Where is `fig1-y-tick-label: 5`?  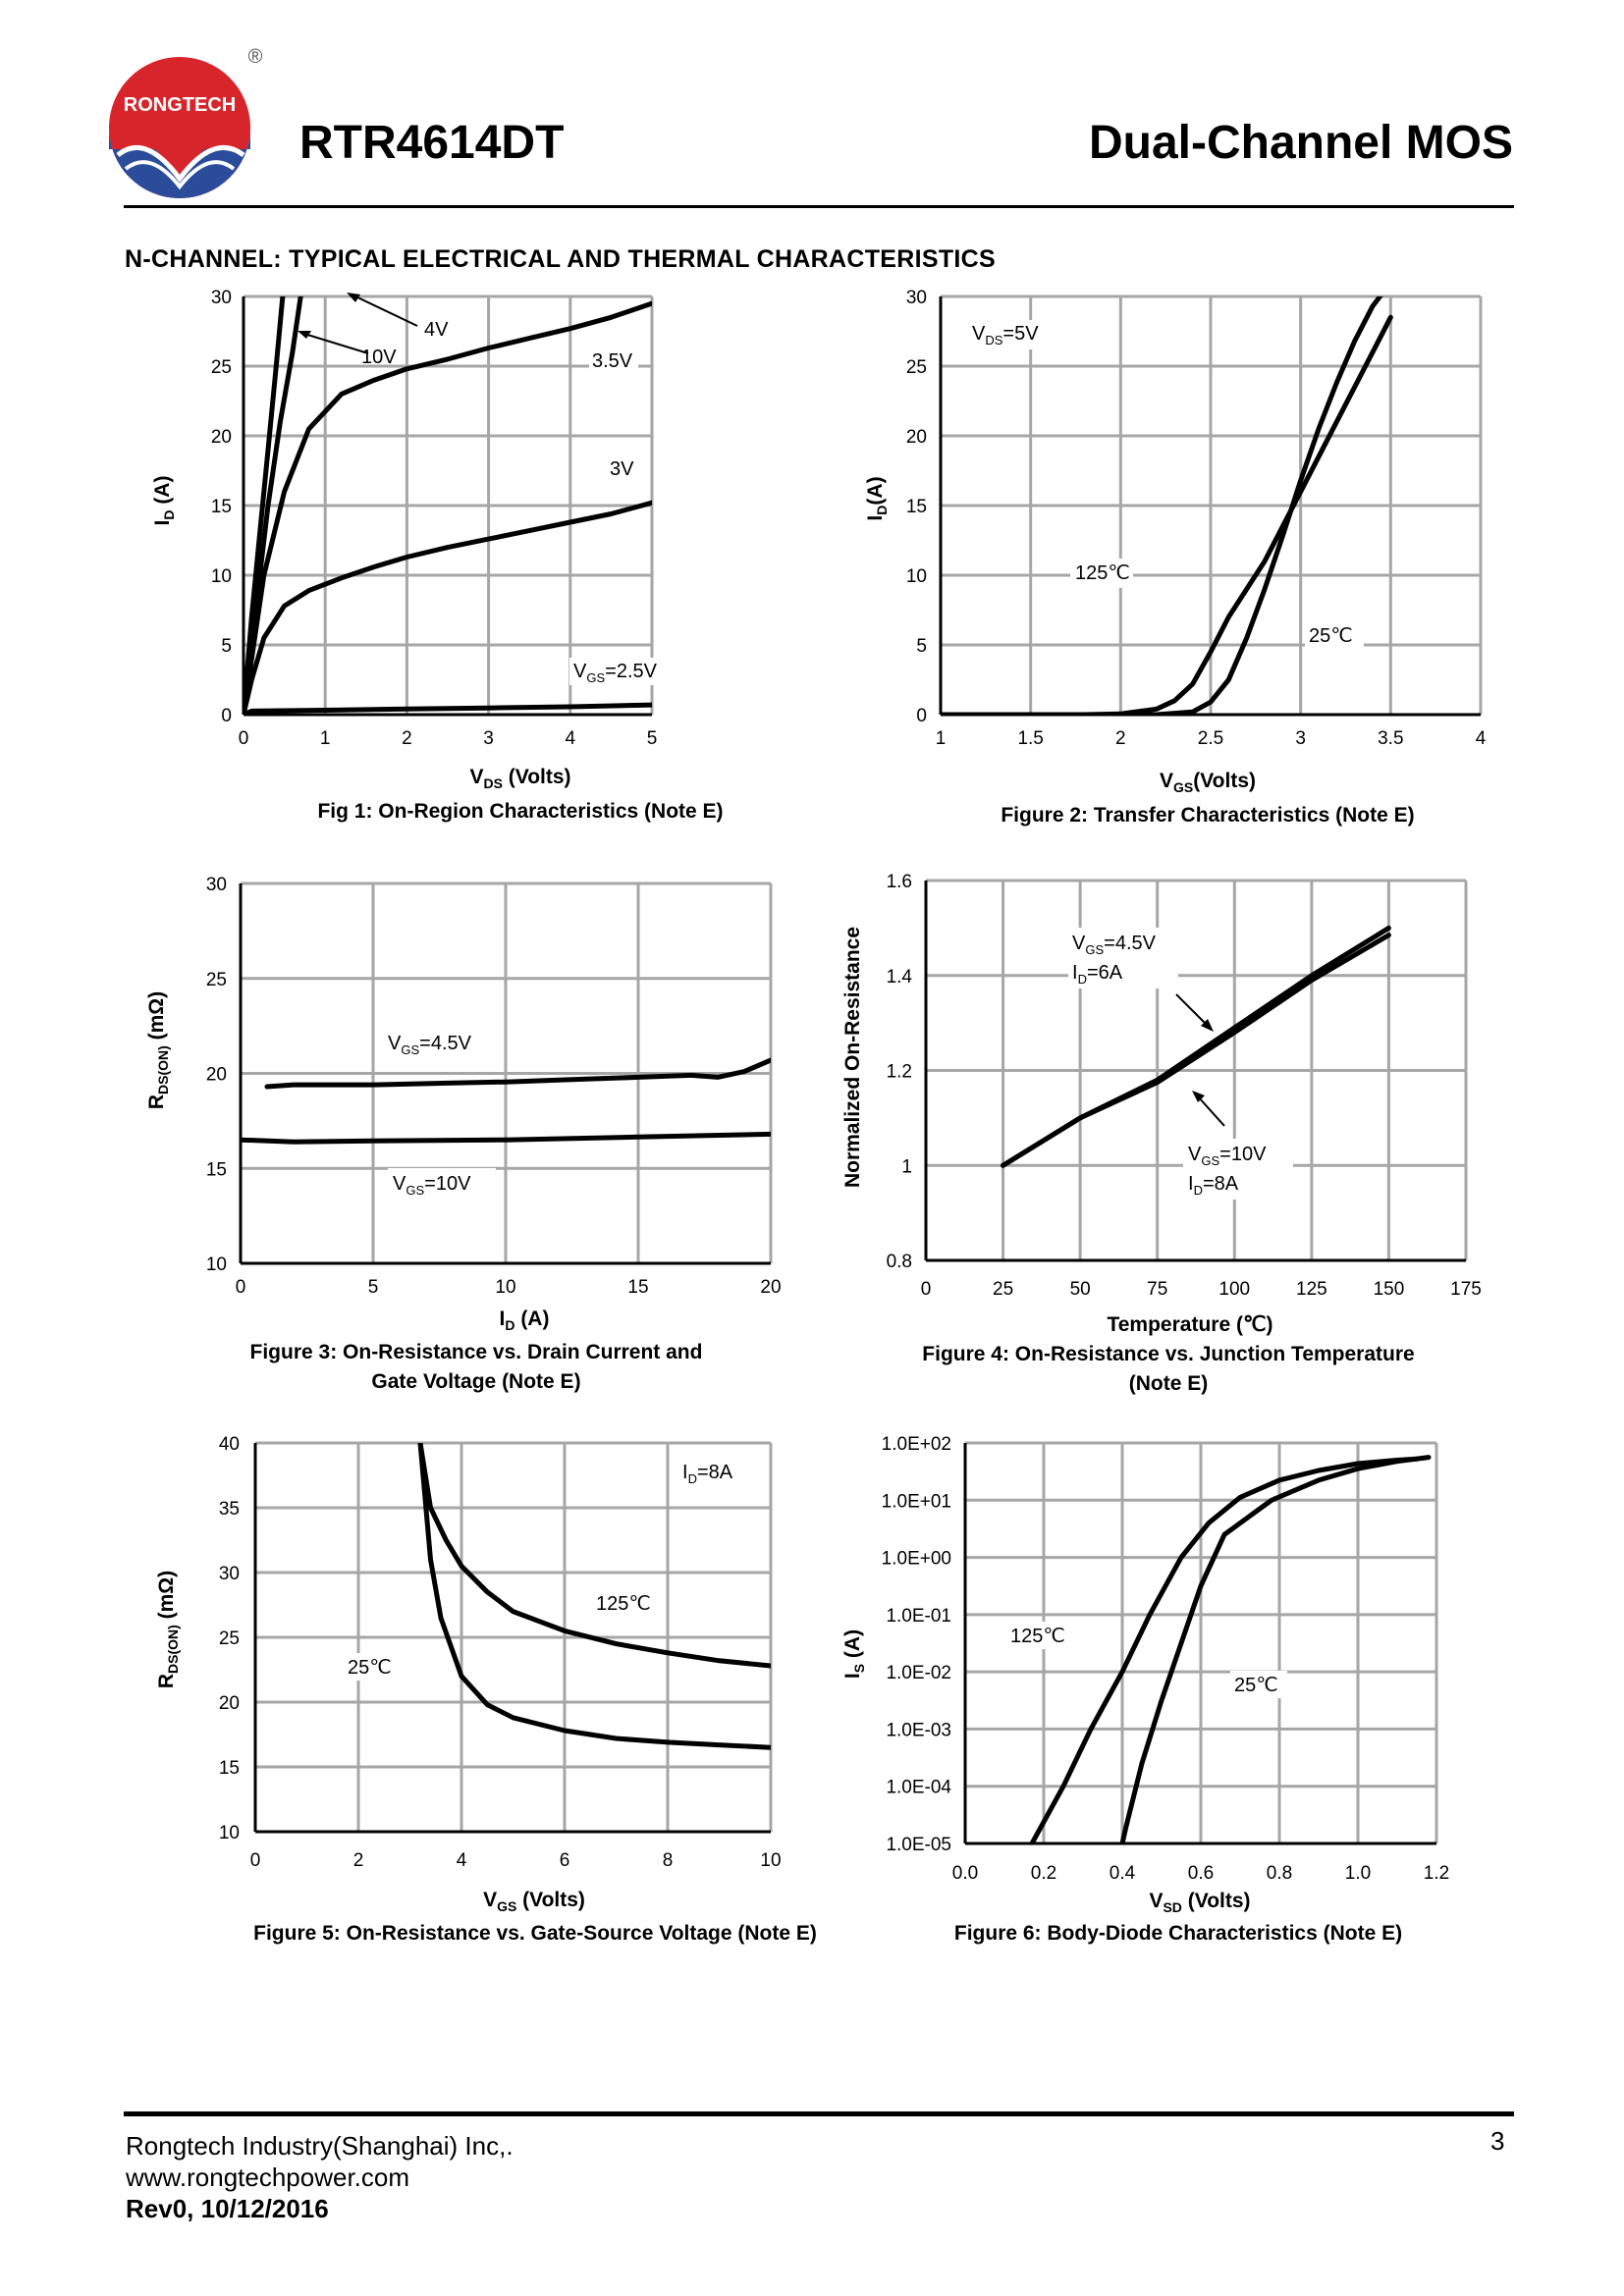
fig1-y-tick-label: 5 is located at coordinates (226, 646).